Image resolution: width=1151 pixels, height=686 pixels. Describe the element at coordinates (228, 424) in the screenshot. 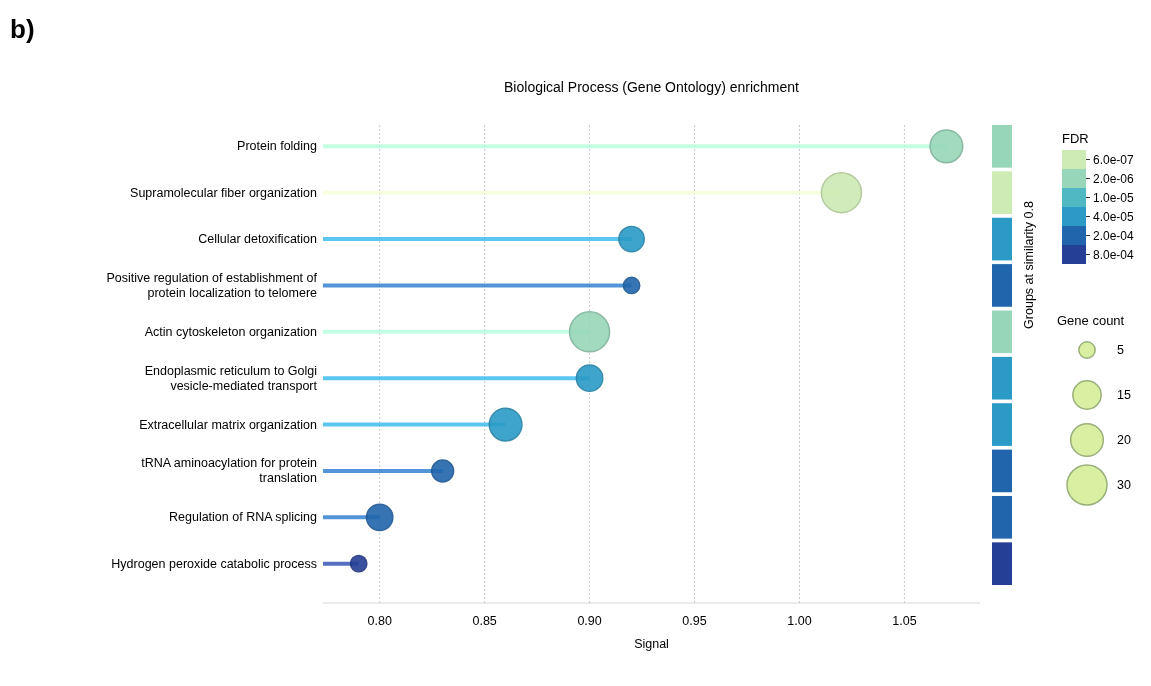

I see `y-tick-label: Extracellular matrix organization` at that location.